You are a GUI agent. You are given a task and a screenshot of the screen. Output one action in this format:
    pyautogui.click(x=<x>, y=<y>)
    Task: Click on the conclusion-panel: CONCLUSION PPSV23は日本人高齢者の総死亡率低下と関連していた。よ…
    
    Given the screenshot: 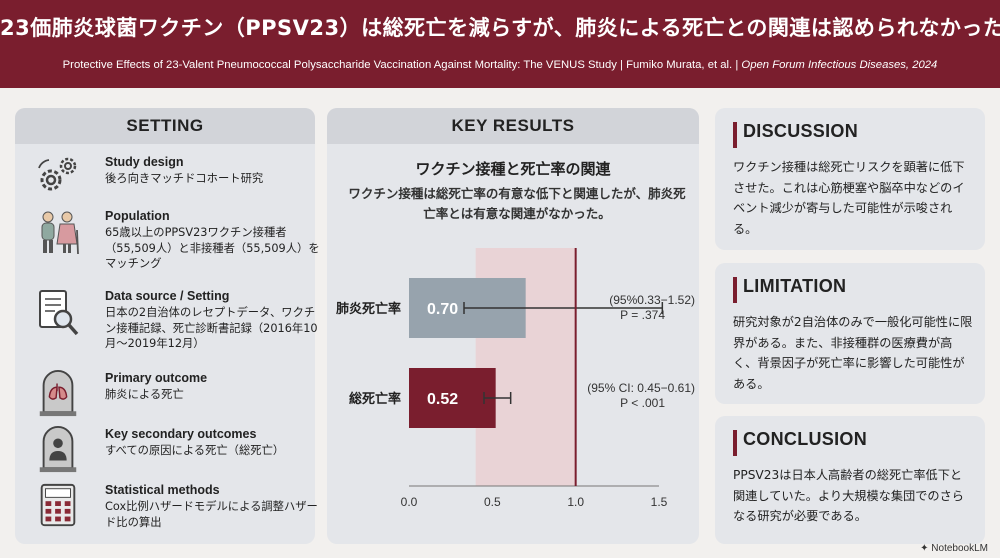 What is the action you would take?
    pyautogui.click(x=850, y=480)
    